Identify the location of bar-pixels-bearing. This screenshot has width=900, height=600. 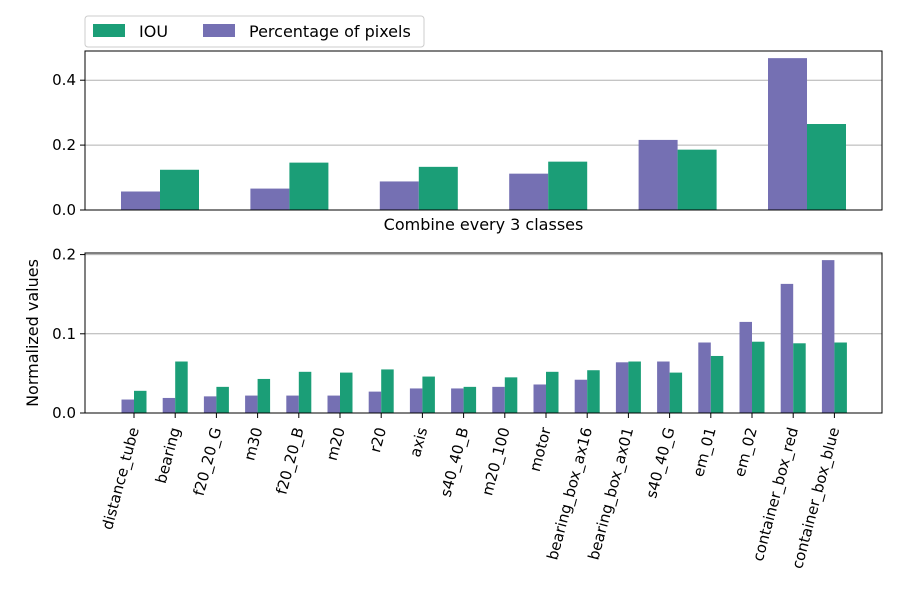
(169, 405).